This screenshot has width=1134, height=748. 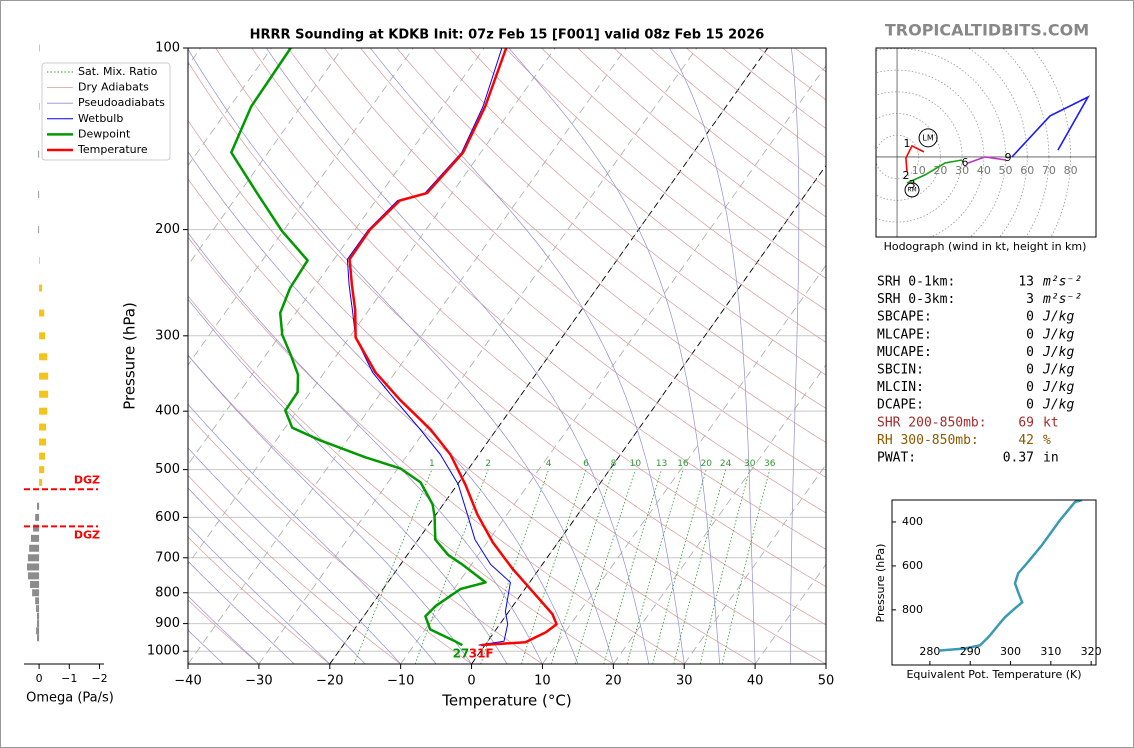 What do you see at coordinates (826, 681) in the screenshot?
I see `x-tick-label: 50` at bounding box center [826, 681].